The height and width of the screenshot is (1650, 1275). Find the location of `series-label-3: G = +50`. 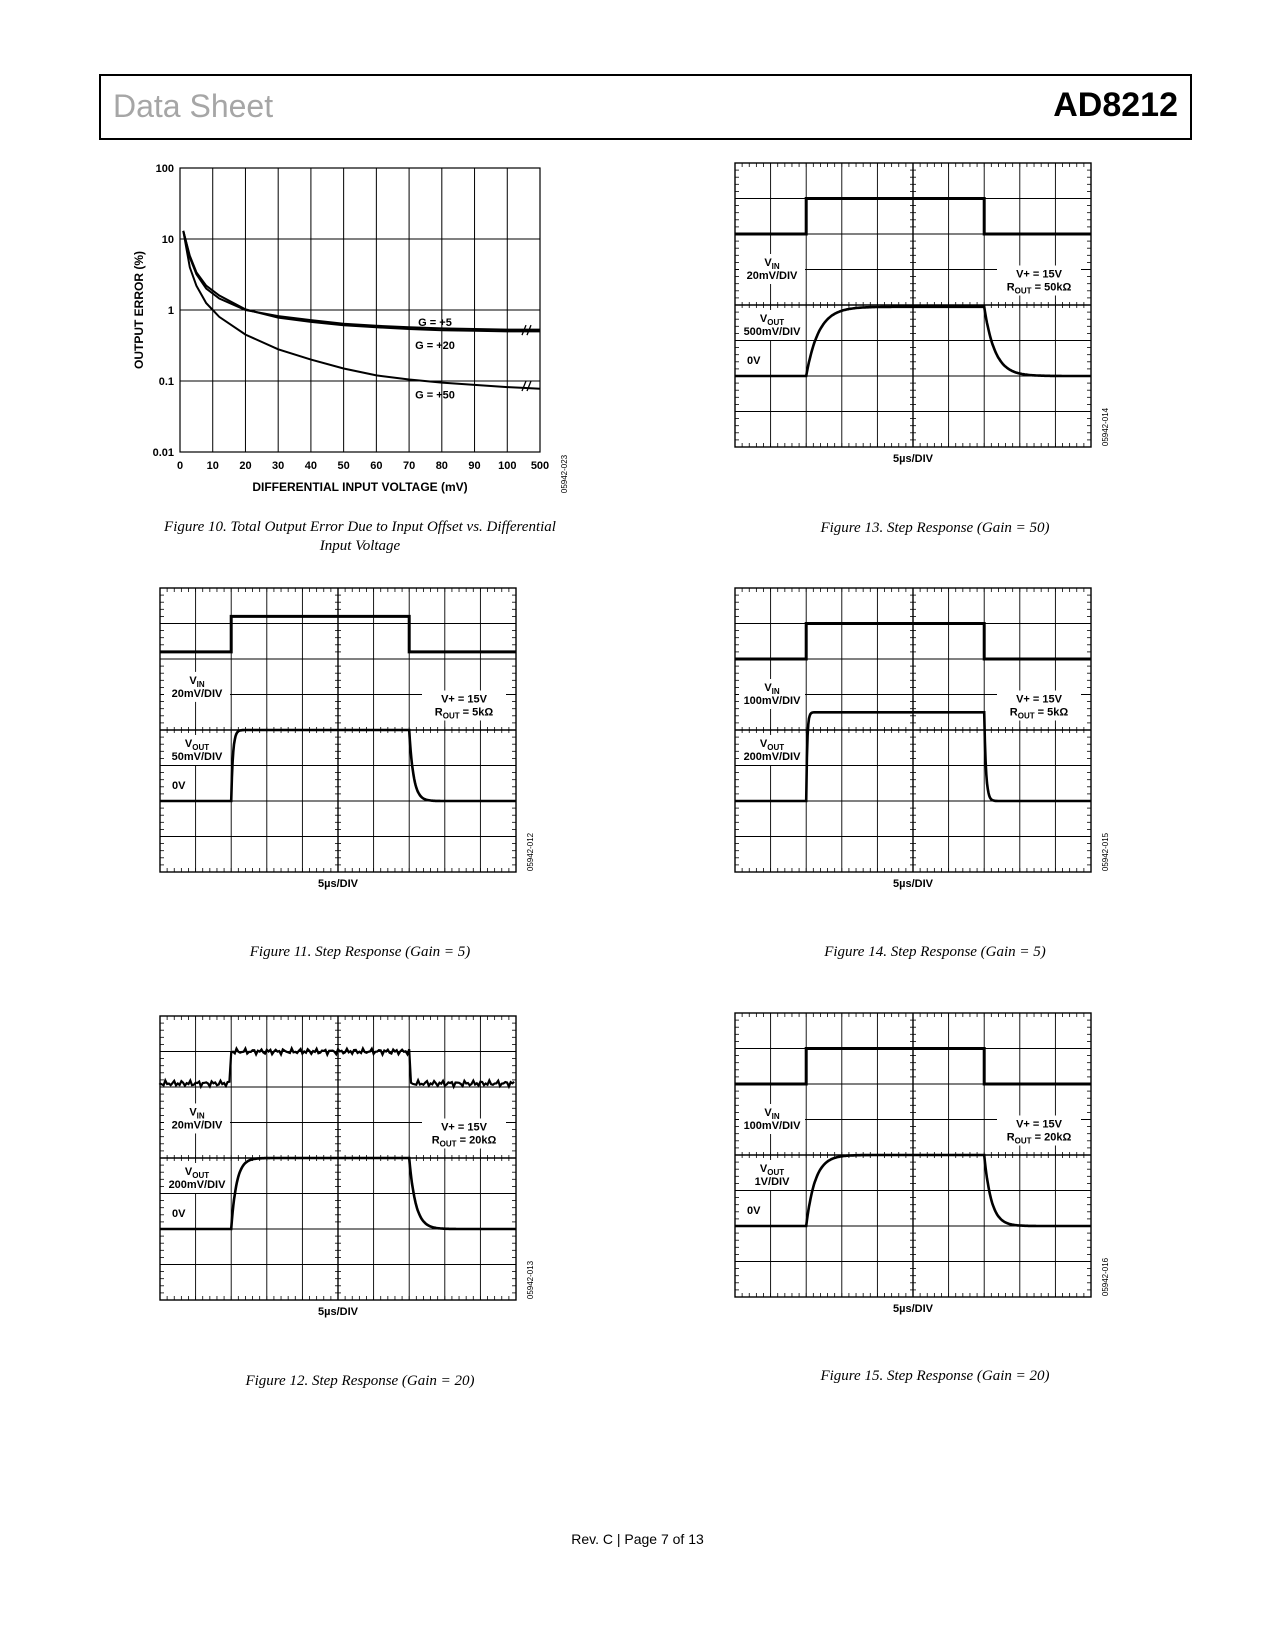

series-label-3: G = +50 is located at coordinates (435, 396).